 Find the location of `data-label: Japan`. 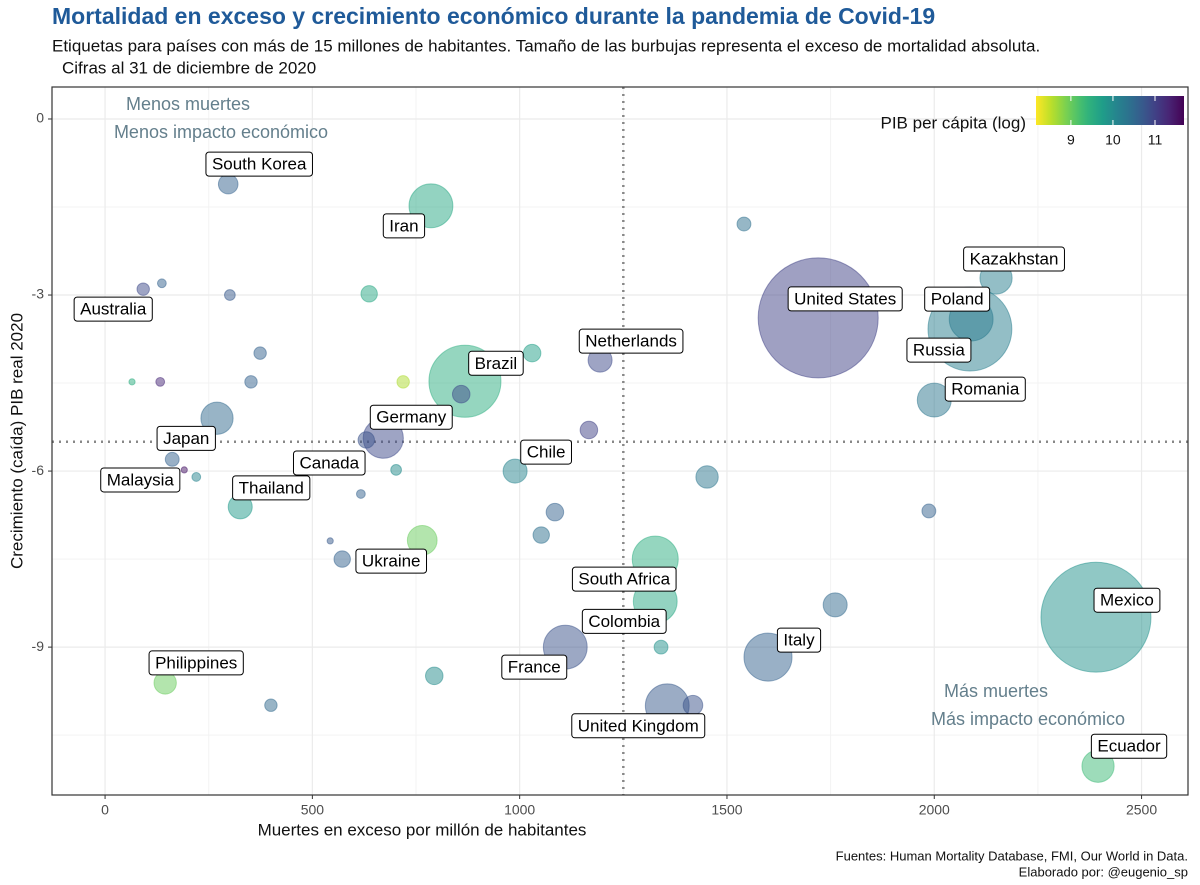

data-label: Japan is located at coordinates (186, 438).